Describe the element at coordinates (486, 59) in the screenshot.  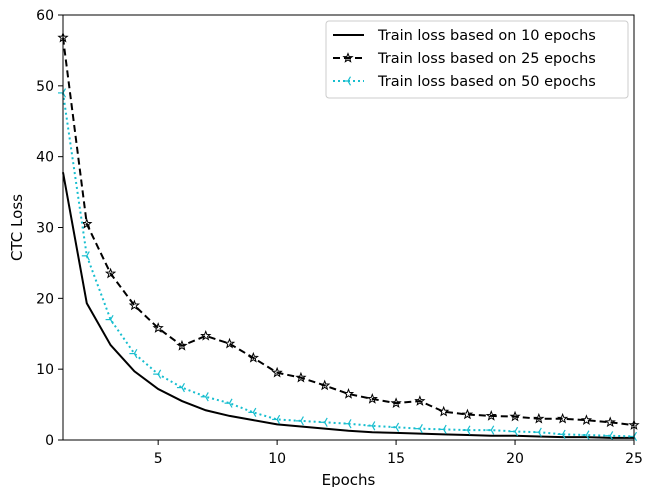
I see `legend-label: Train loss based on 25 epochs` at that location.